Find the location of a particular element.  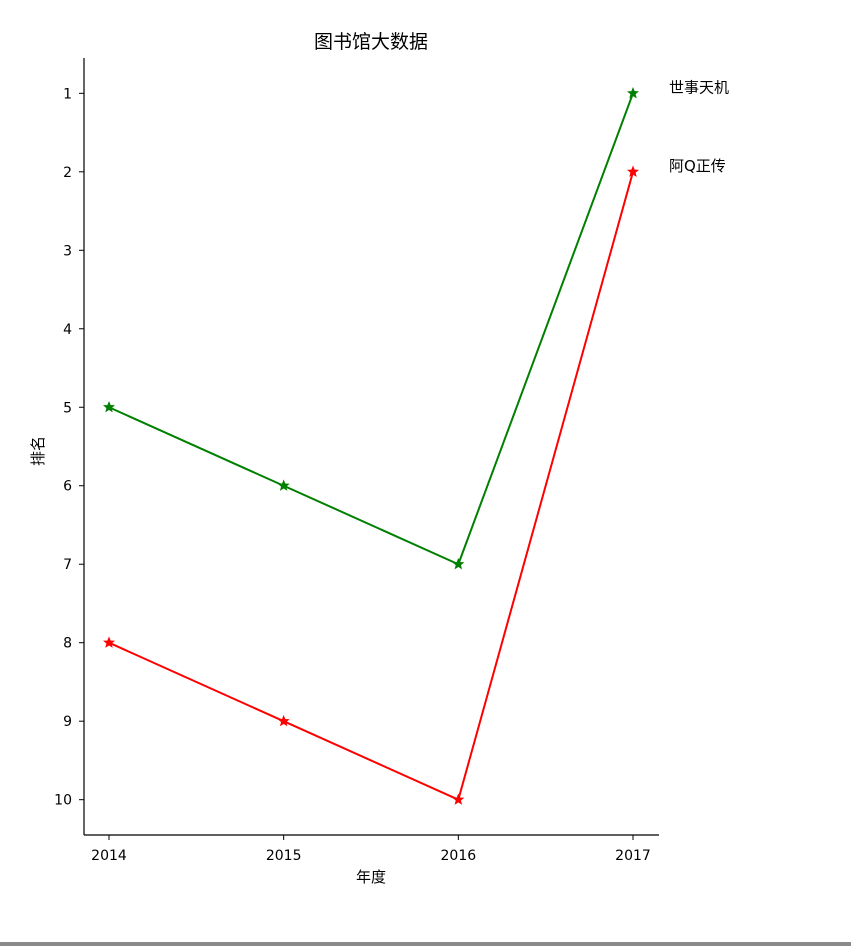

y-tick-label: 2 is located at coordinates (67, 173).